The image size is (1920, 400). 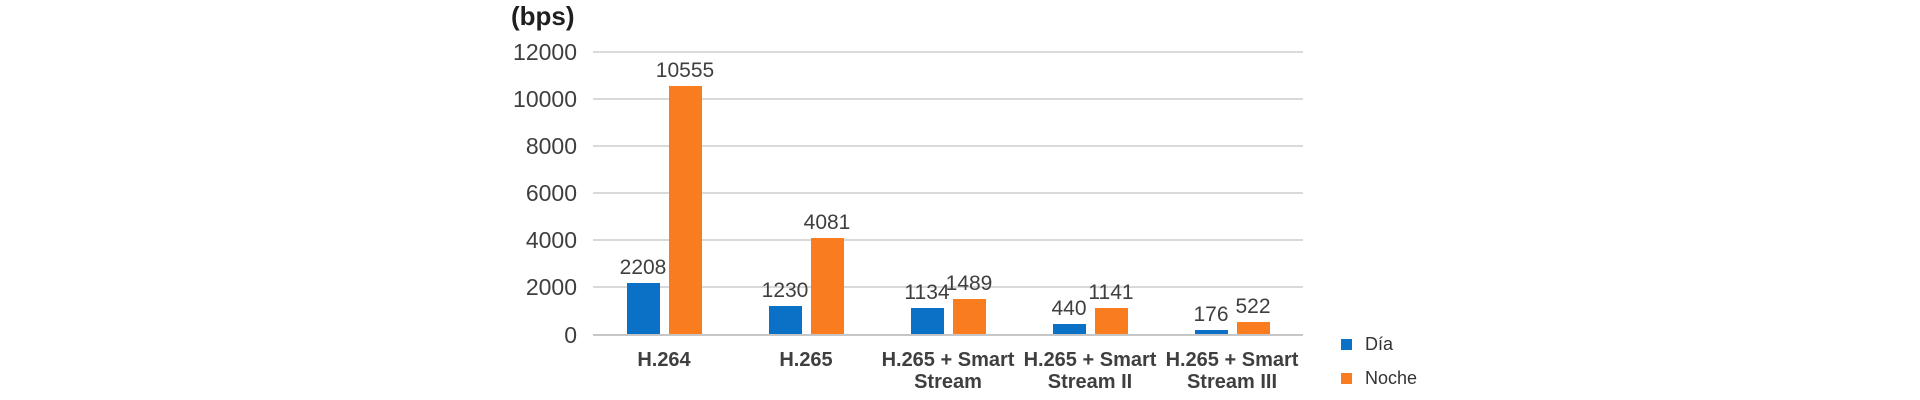 What do you see at coordinates (551, 146) in the screenshot?
I see `y-axis-tick-label: 8000` at bounding box center [551, 146].